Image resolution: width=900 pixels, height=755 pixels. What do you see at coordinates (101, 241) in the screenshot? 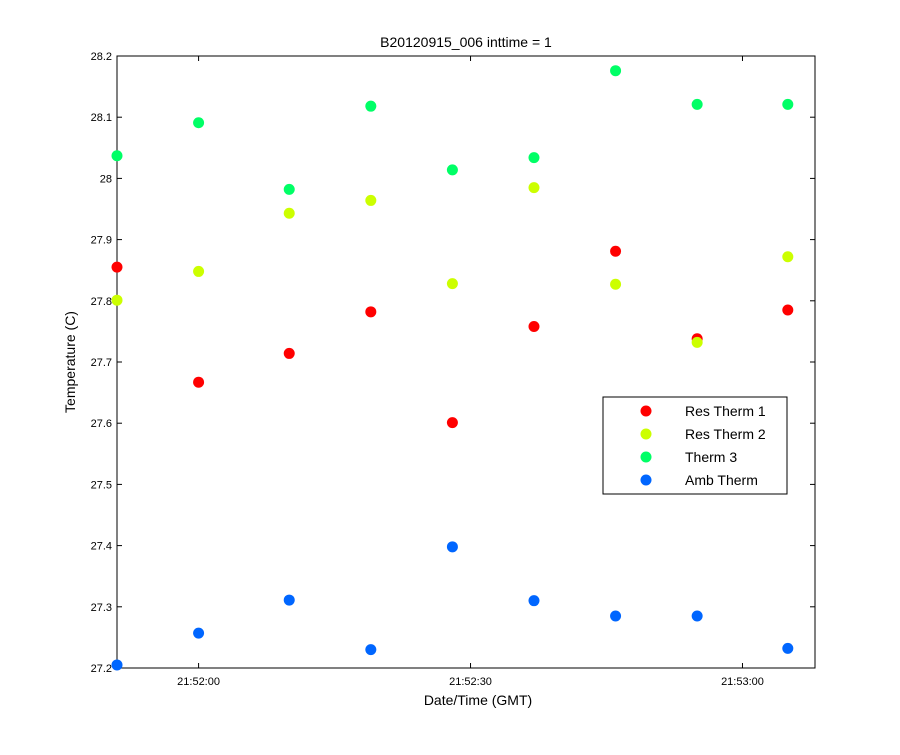
I see `y-tick-label: 27.9` at bounding box center [101, 241].